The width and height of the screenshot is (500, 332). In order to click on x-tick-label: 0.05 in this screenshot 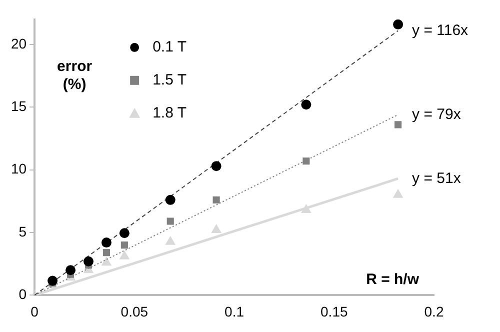, I will do `click(134, 311)`.